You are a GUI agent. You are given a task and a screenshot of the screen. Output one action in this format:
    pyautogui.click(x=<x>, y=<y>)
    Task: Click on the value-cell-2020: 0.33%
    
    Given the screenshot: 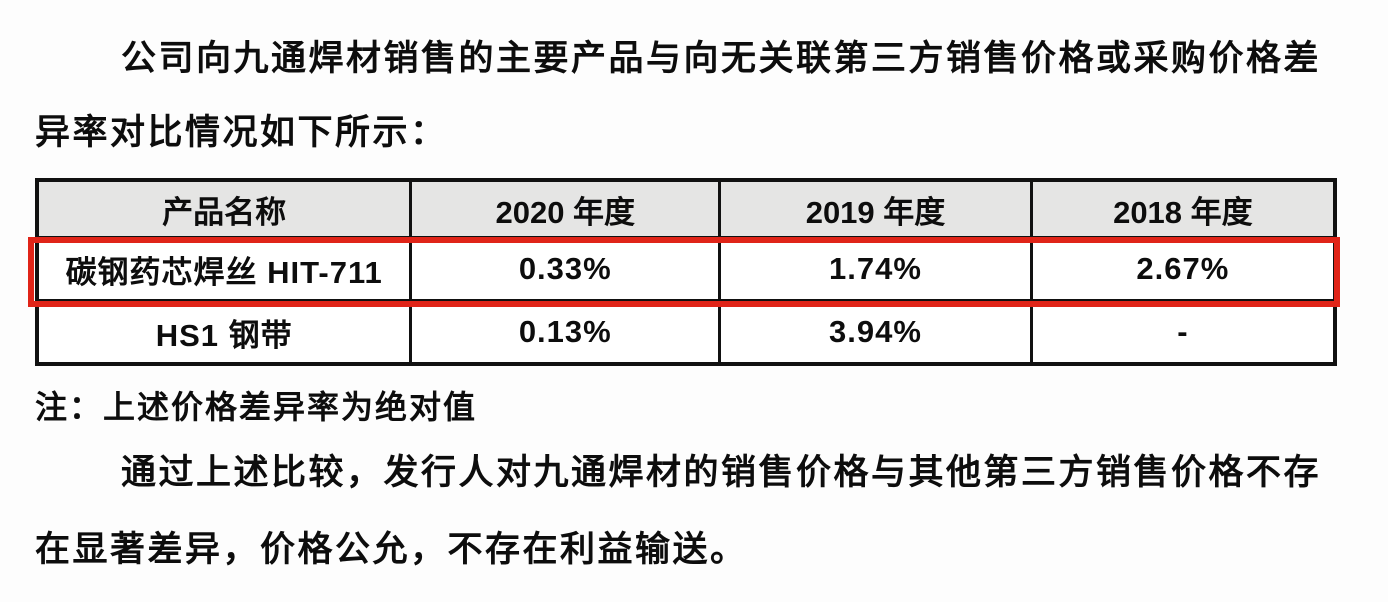 What is the action you would take?
    pyautogui.click(x=565, y=269)
    